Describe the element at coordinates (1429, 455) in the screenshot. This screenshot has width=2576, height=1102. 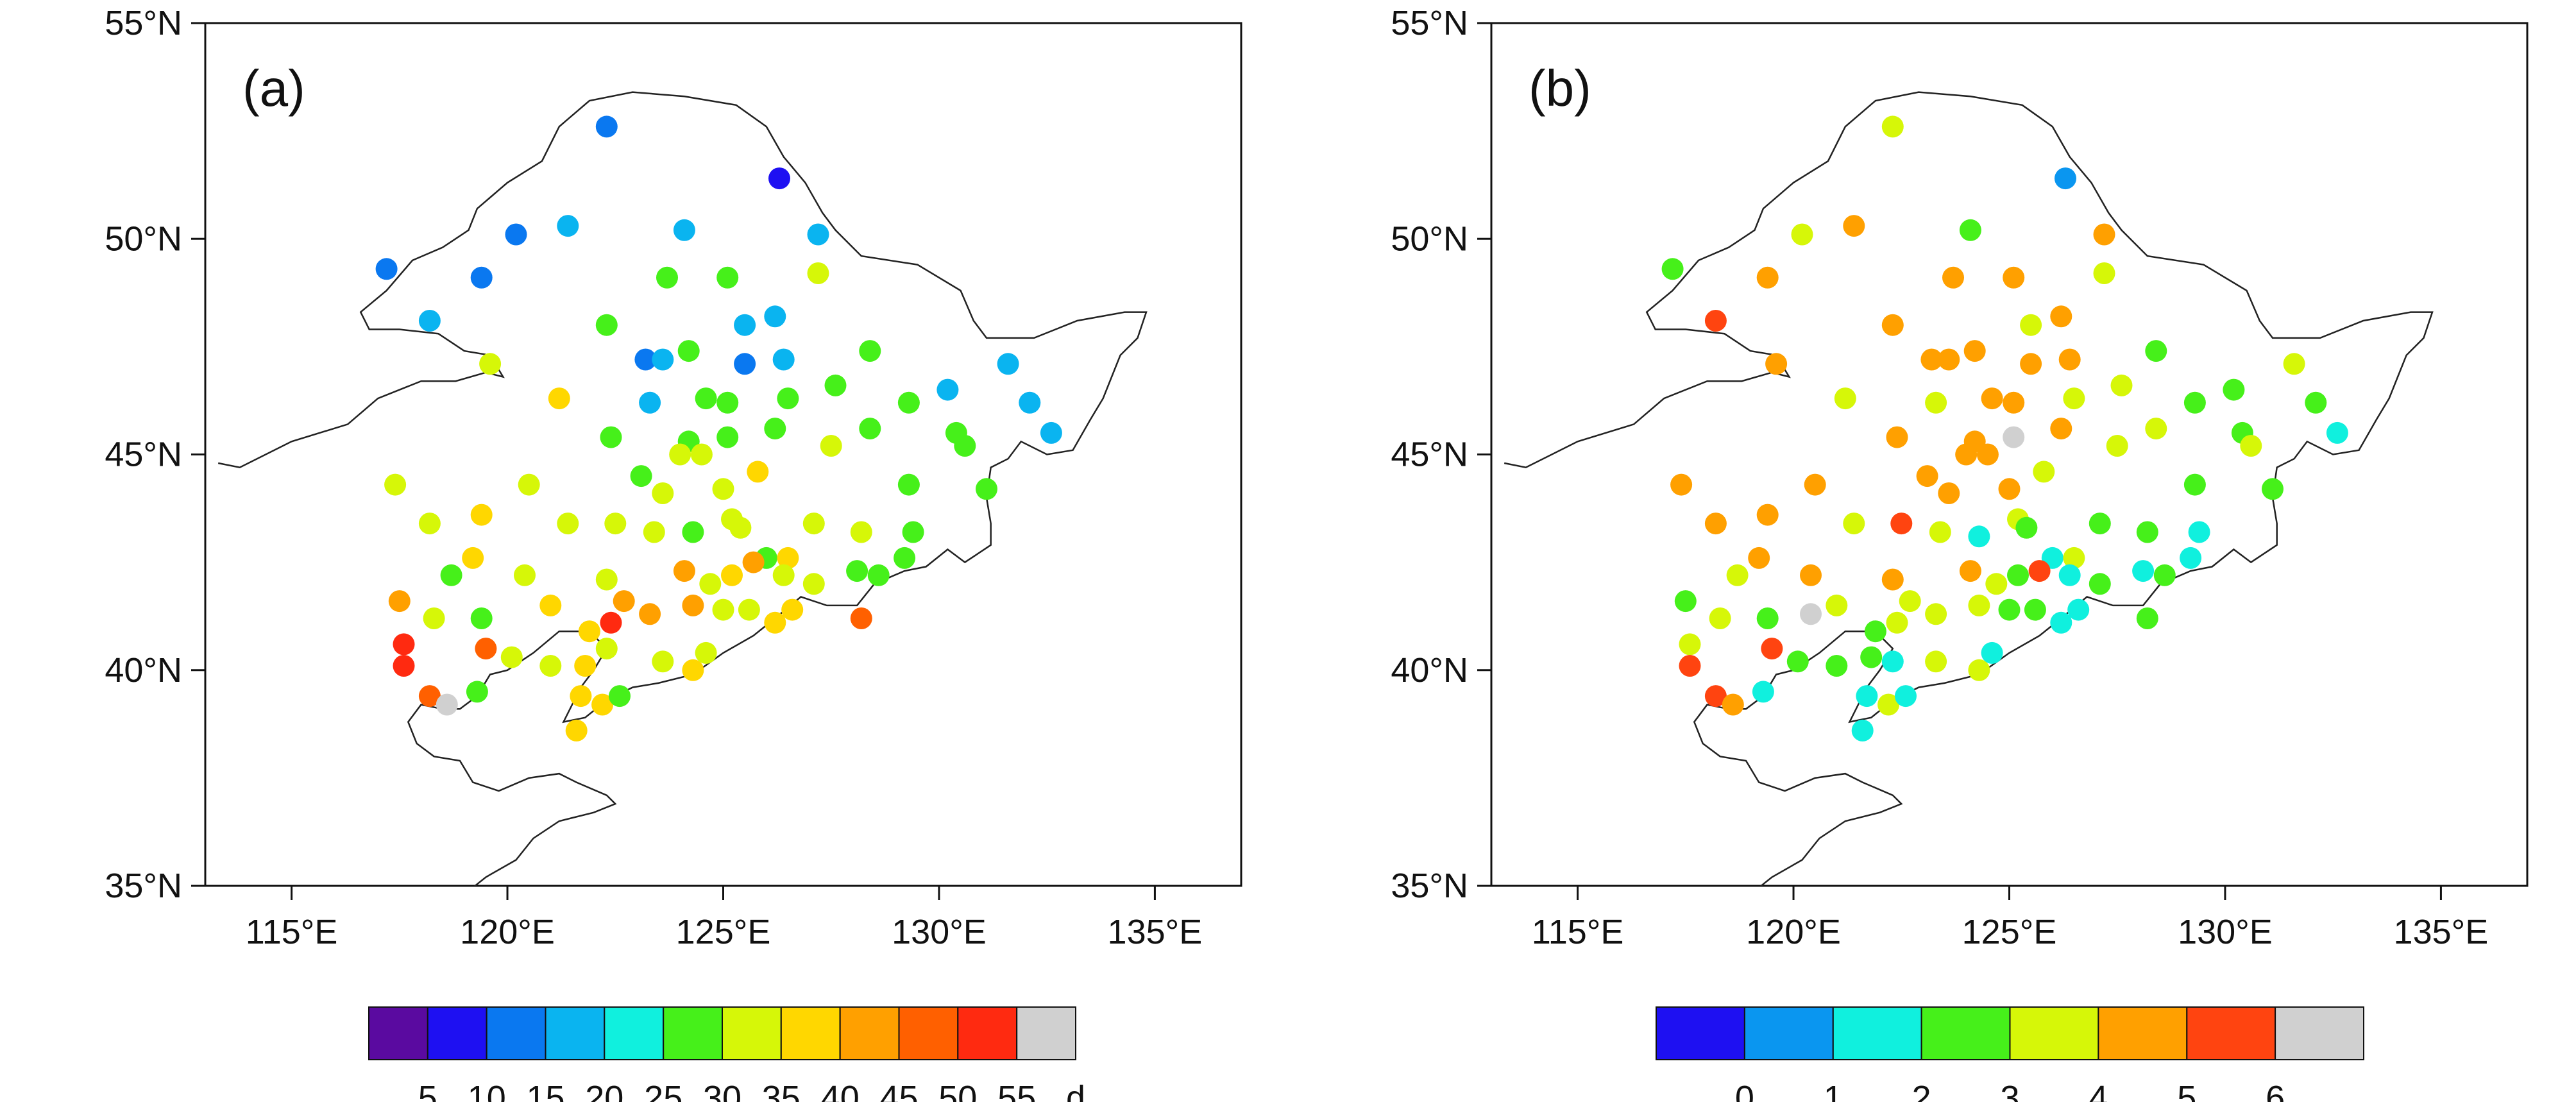
I see `lat-tick-label: 45°N` at that location.